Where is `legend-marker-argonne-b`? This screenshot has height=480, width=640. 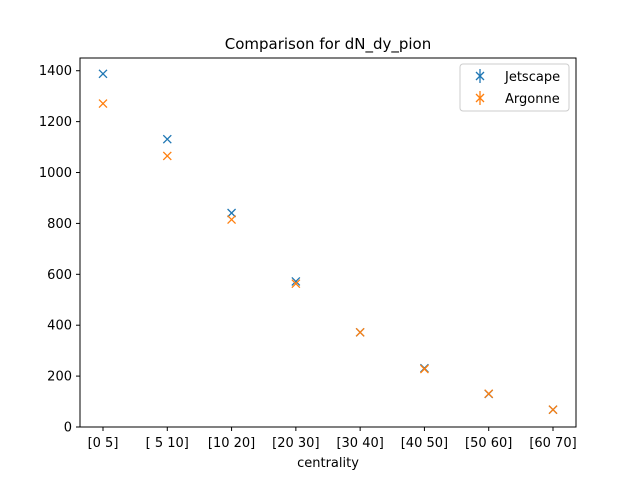 legend-marker-argonne-b is located at coordinates (480, 98).